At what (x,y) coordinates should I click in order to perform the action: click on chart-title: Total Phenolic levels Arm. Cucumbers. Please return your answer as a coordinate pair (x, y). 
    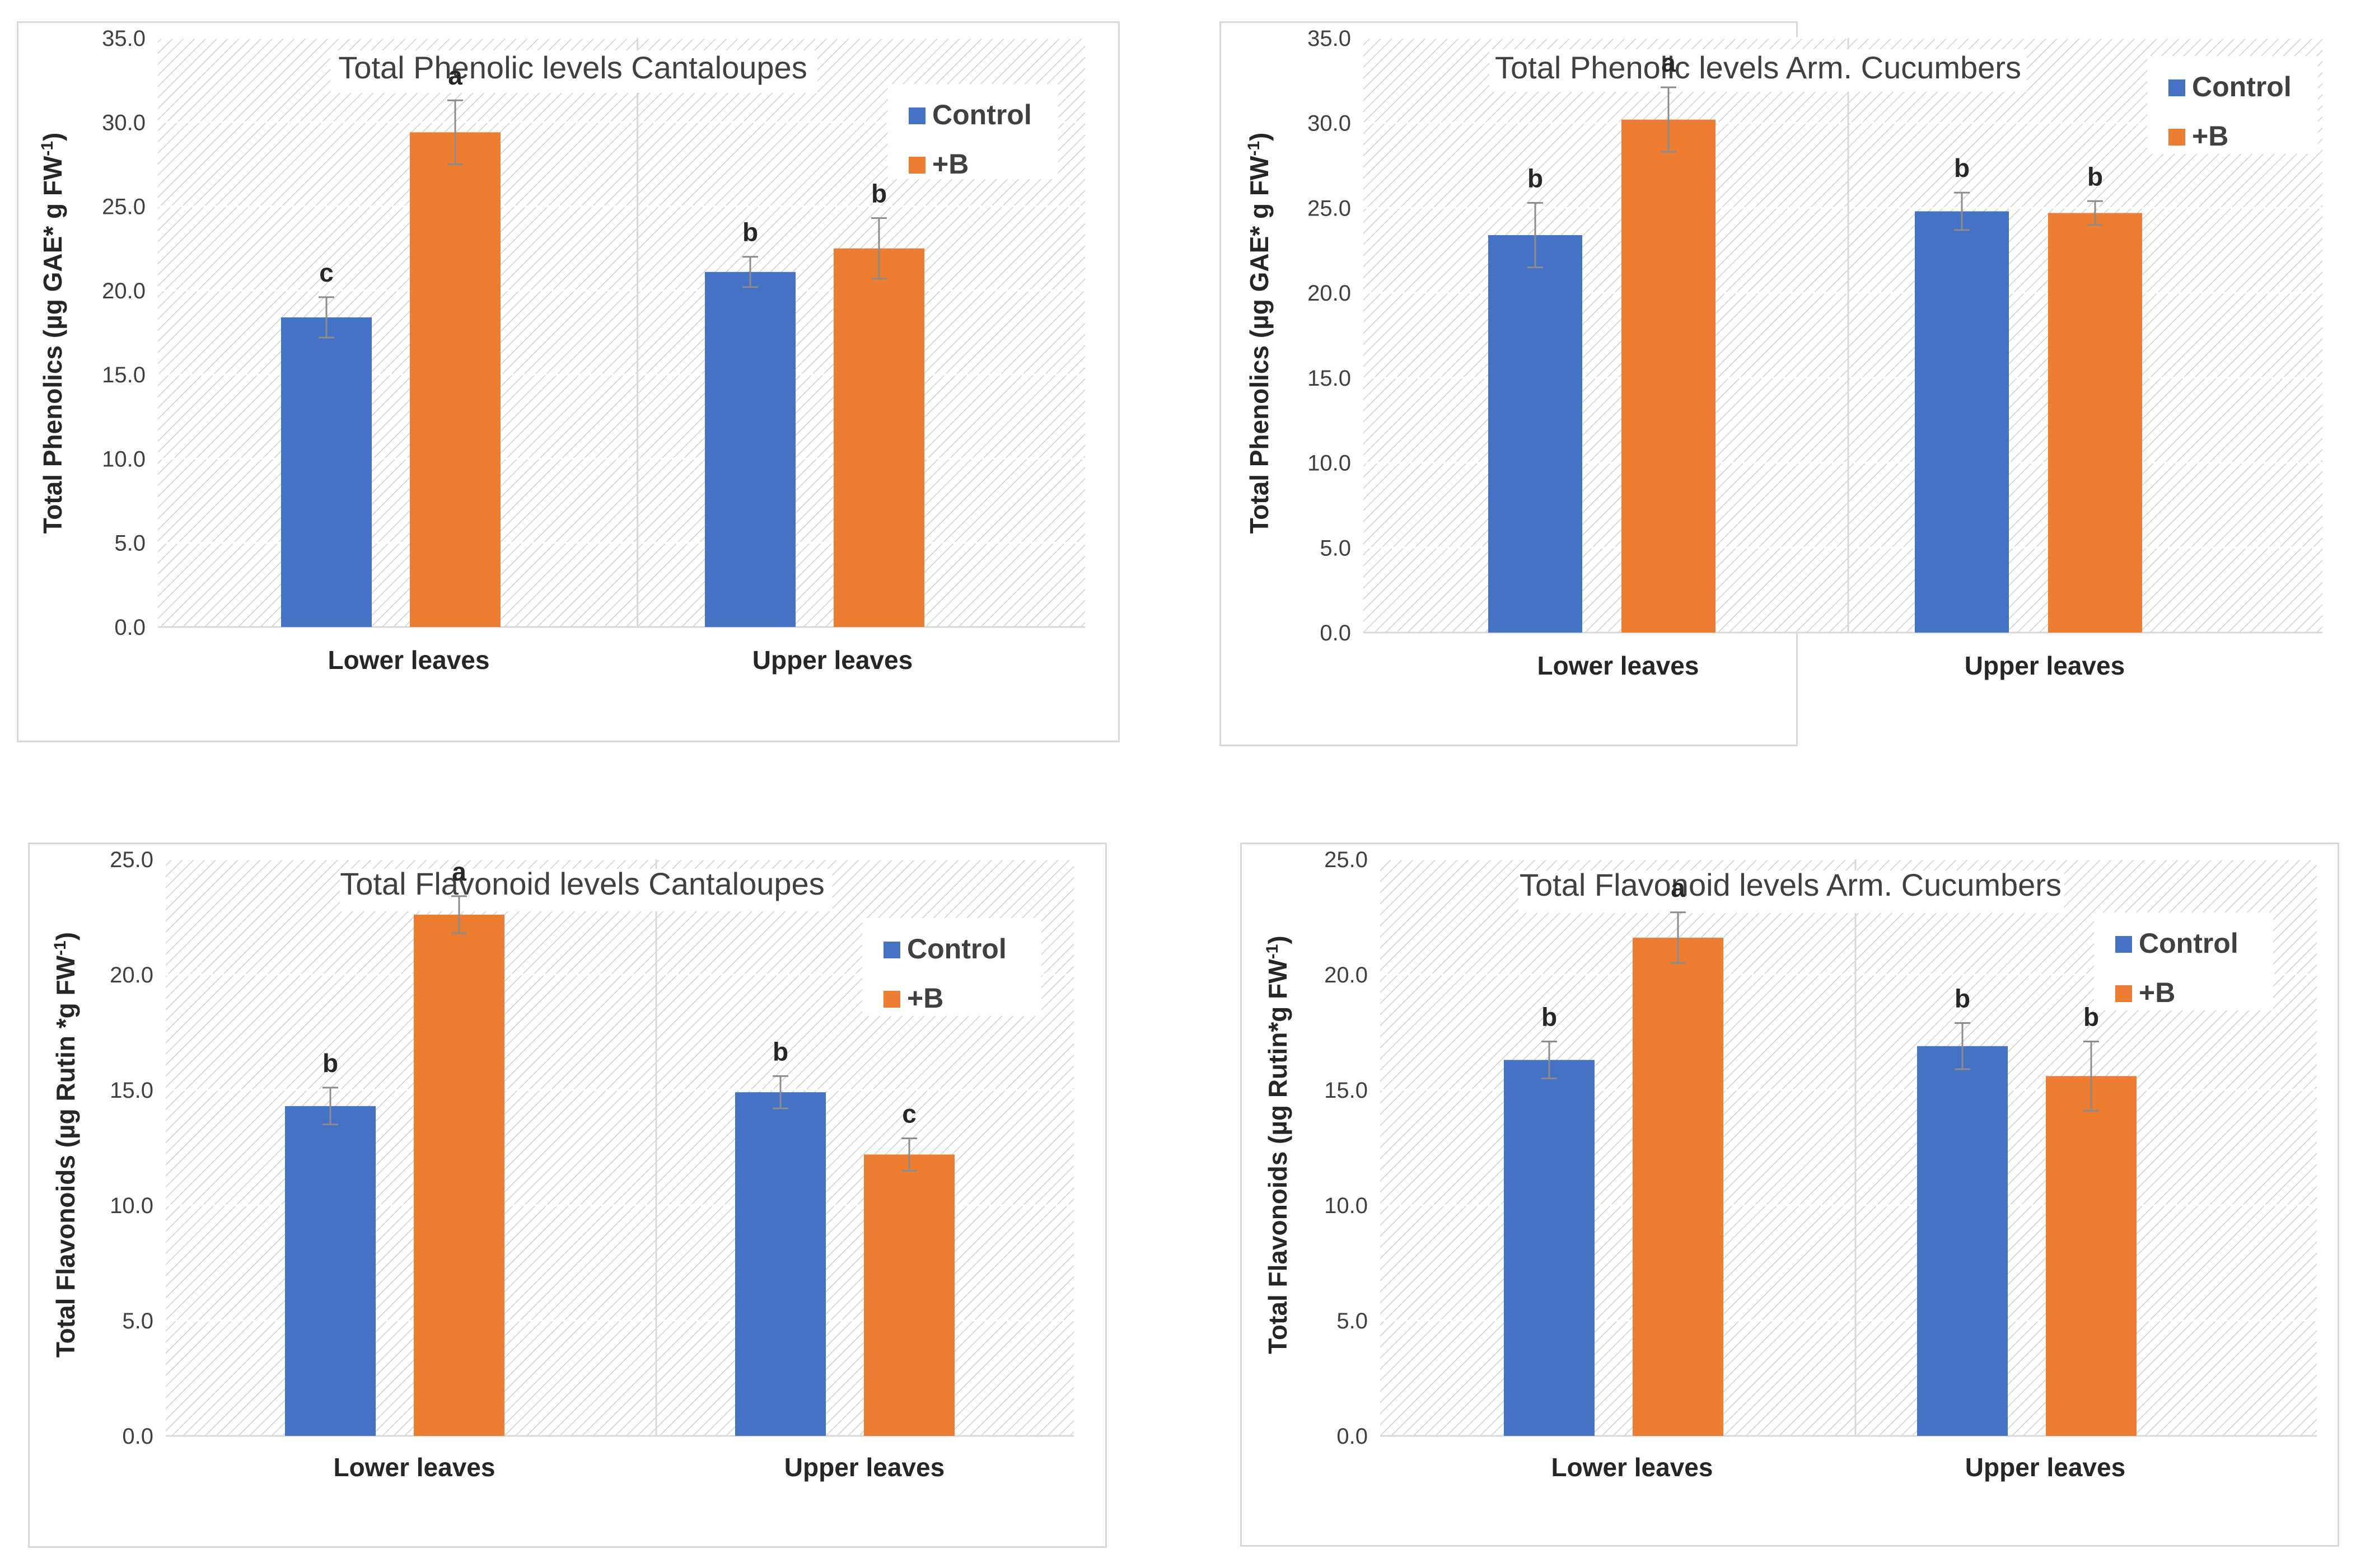
    Looking at the image, I should click on (1758, 67).